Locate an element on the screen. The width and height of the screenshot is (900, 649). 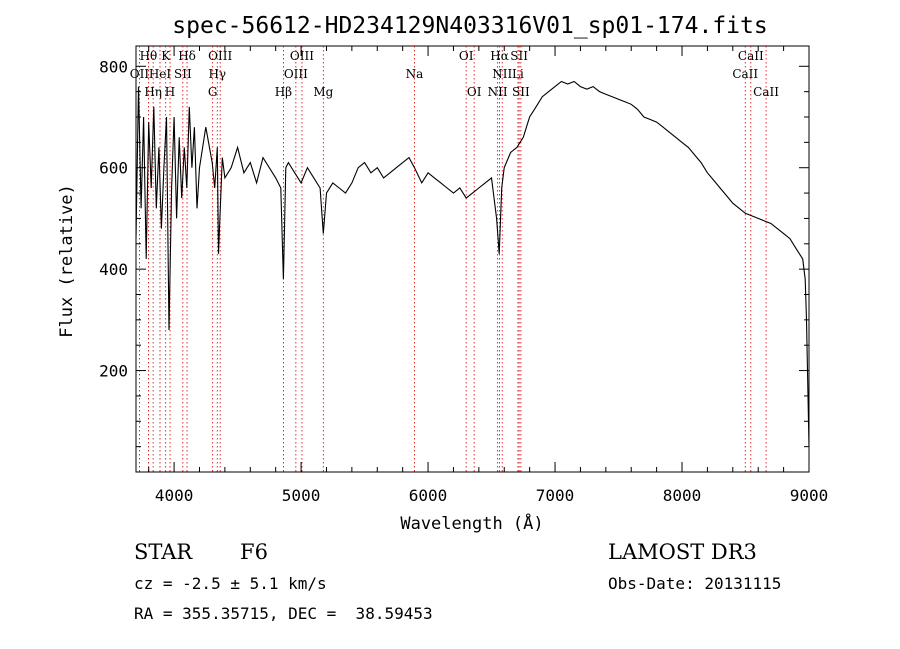
spectral-line-label: Hη is located at coordinates (153, 92).